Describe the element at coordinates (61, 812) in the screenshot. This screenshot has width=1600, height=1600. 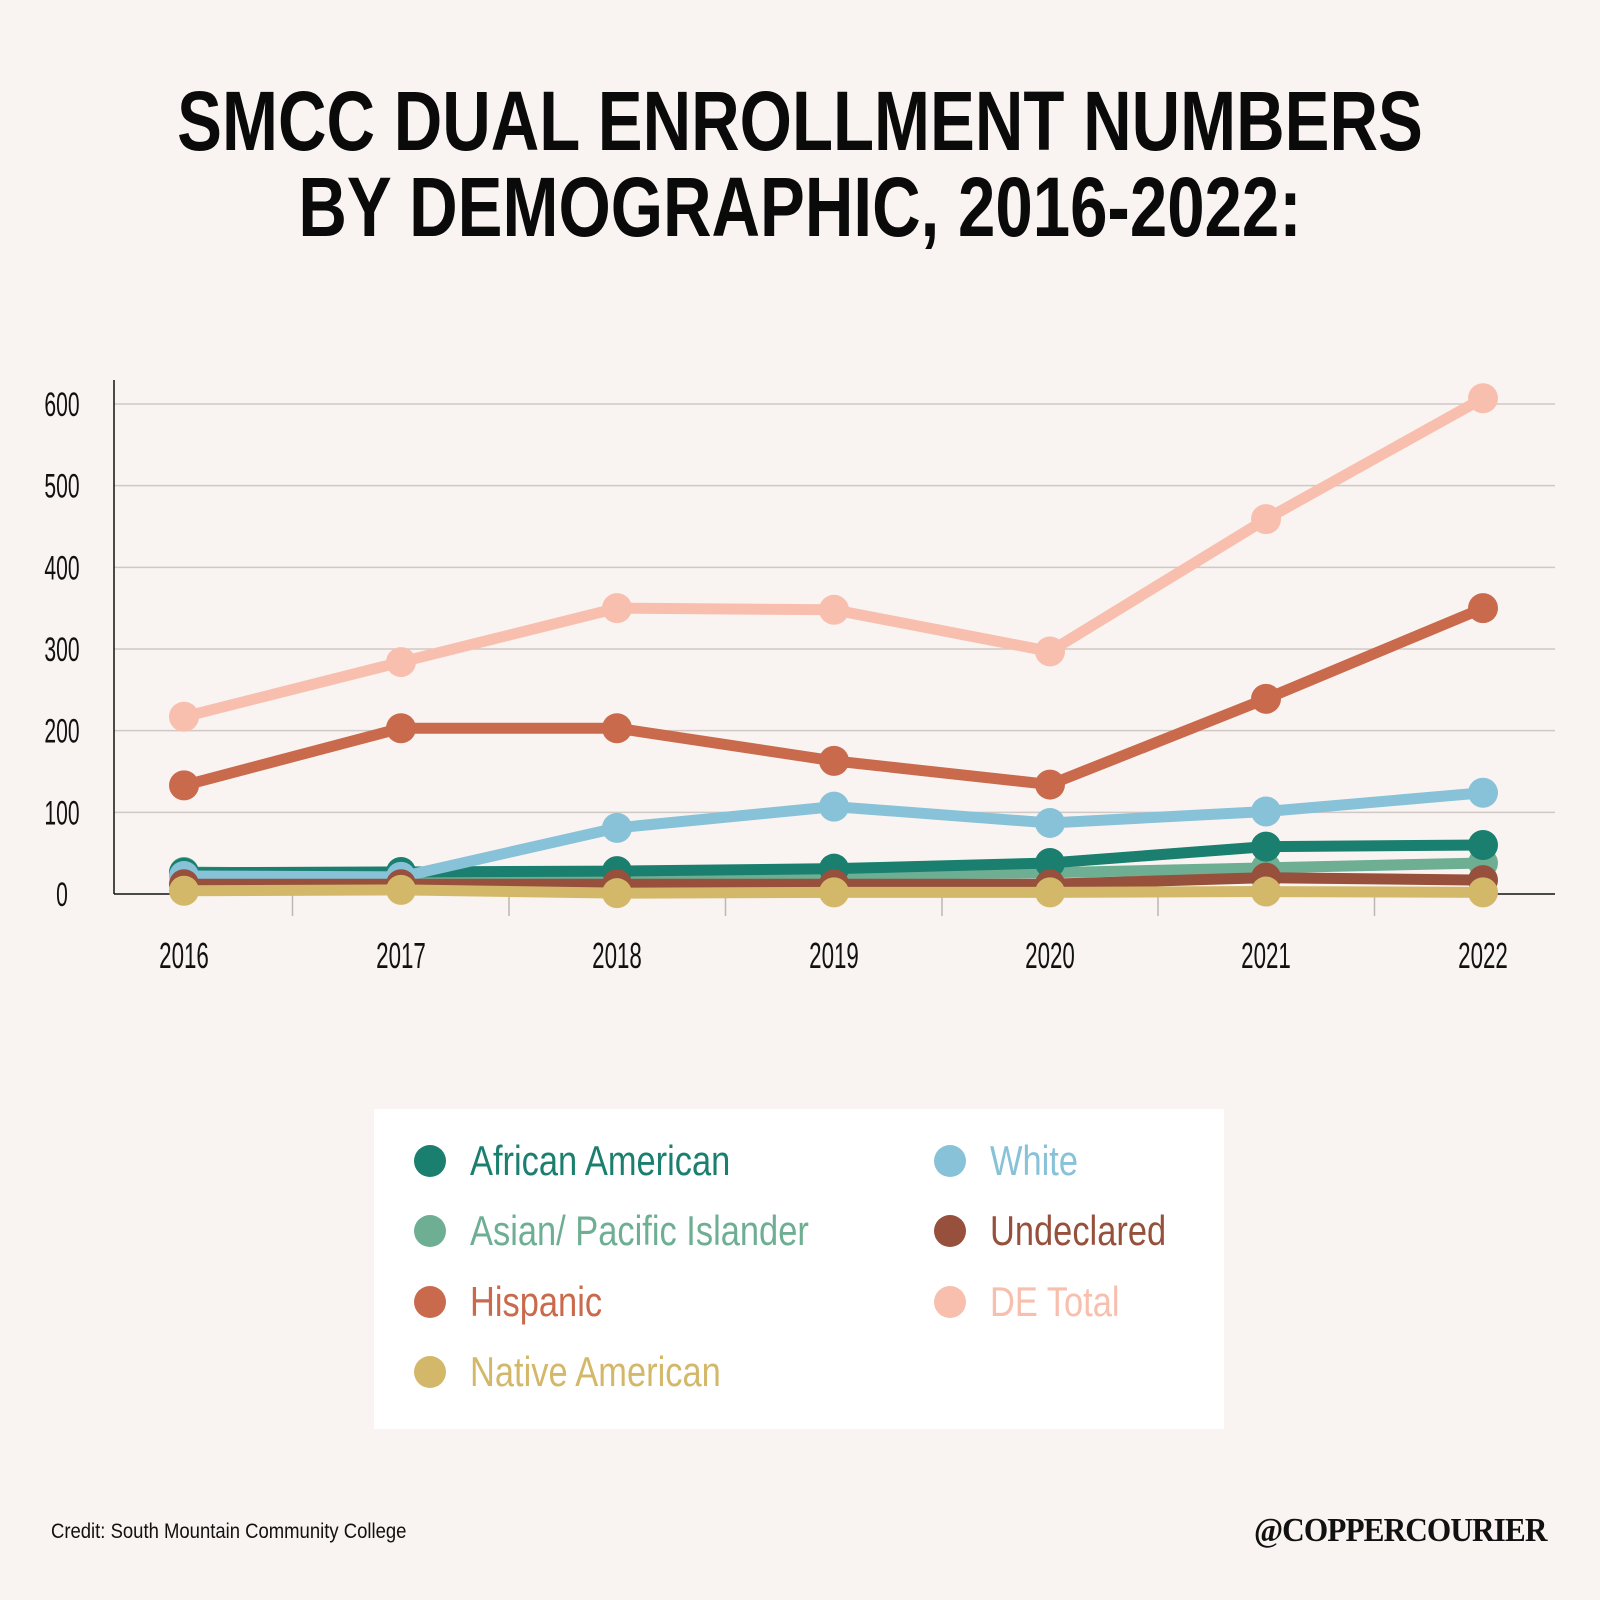
I see `y-tick-label: 100` at that location.